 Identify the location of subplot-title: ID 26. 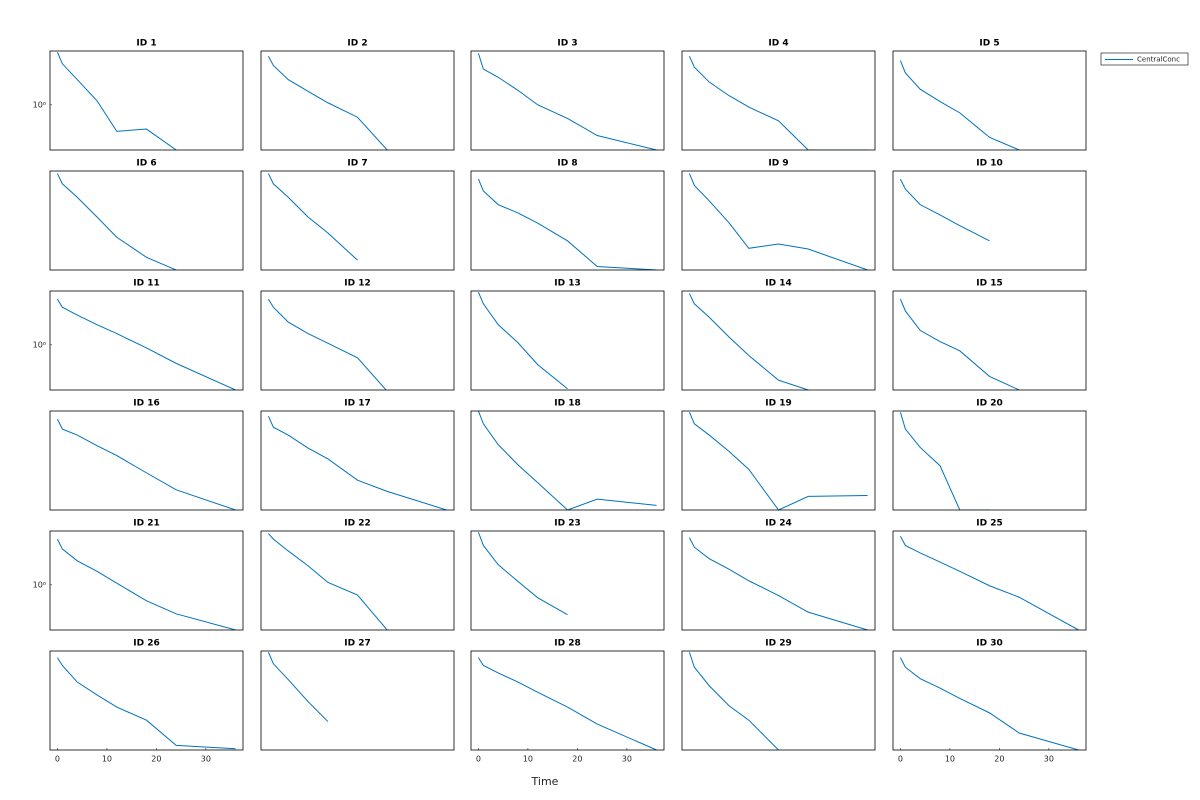
(146, 644).